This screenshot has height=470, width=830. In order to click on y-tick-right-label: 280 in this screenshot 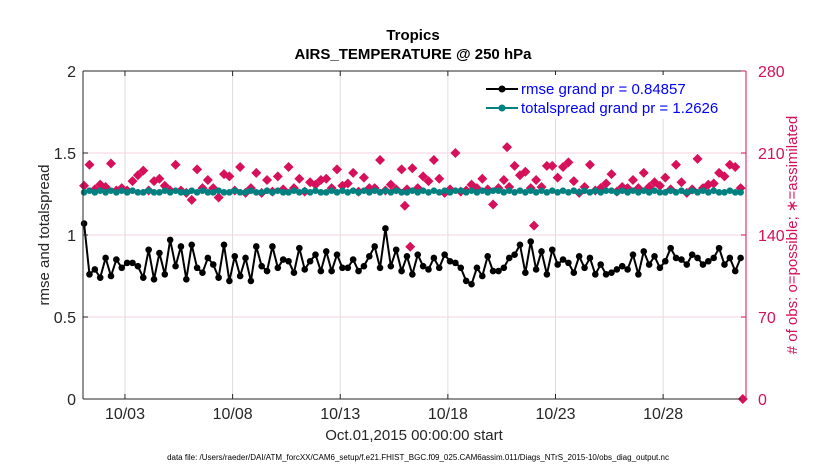, I will do `click(771, 72)`.